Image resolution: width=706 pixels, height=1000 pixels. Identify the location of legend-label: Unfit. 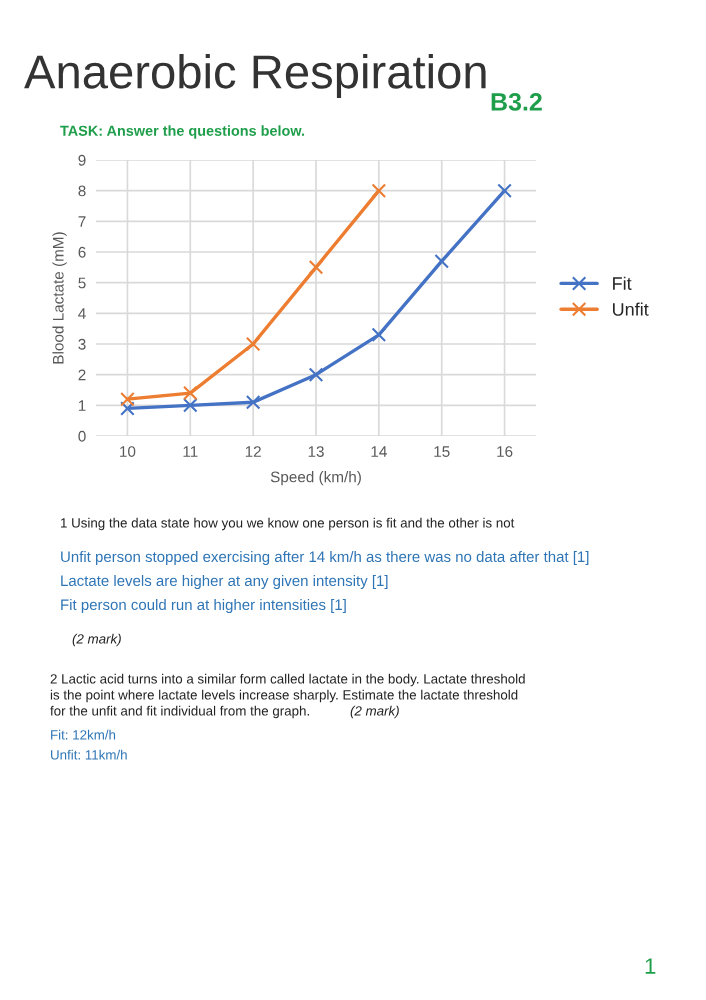
(631, 309).